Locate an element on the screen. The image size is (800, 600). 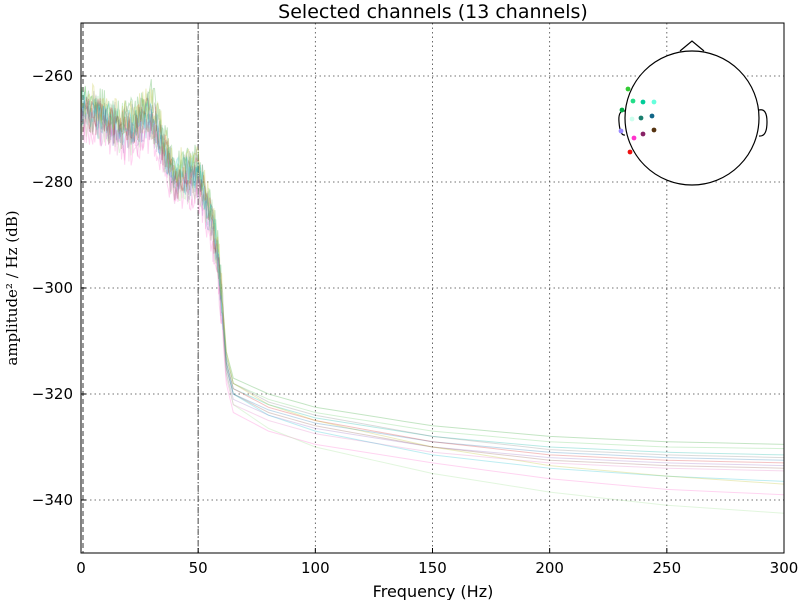
y-tick-label-4: −340 is located at coordinates (52, 500).